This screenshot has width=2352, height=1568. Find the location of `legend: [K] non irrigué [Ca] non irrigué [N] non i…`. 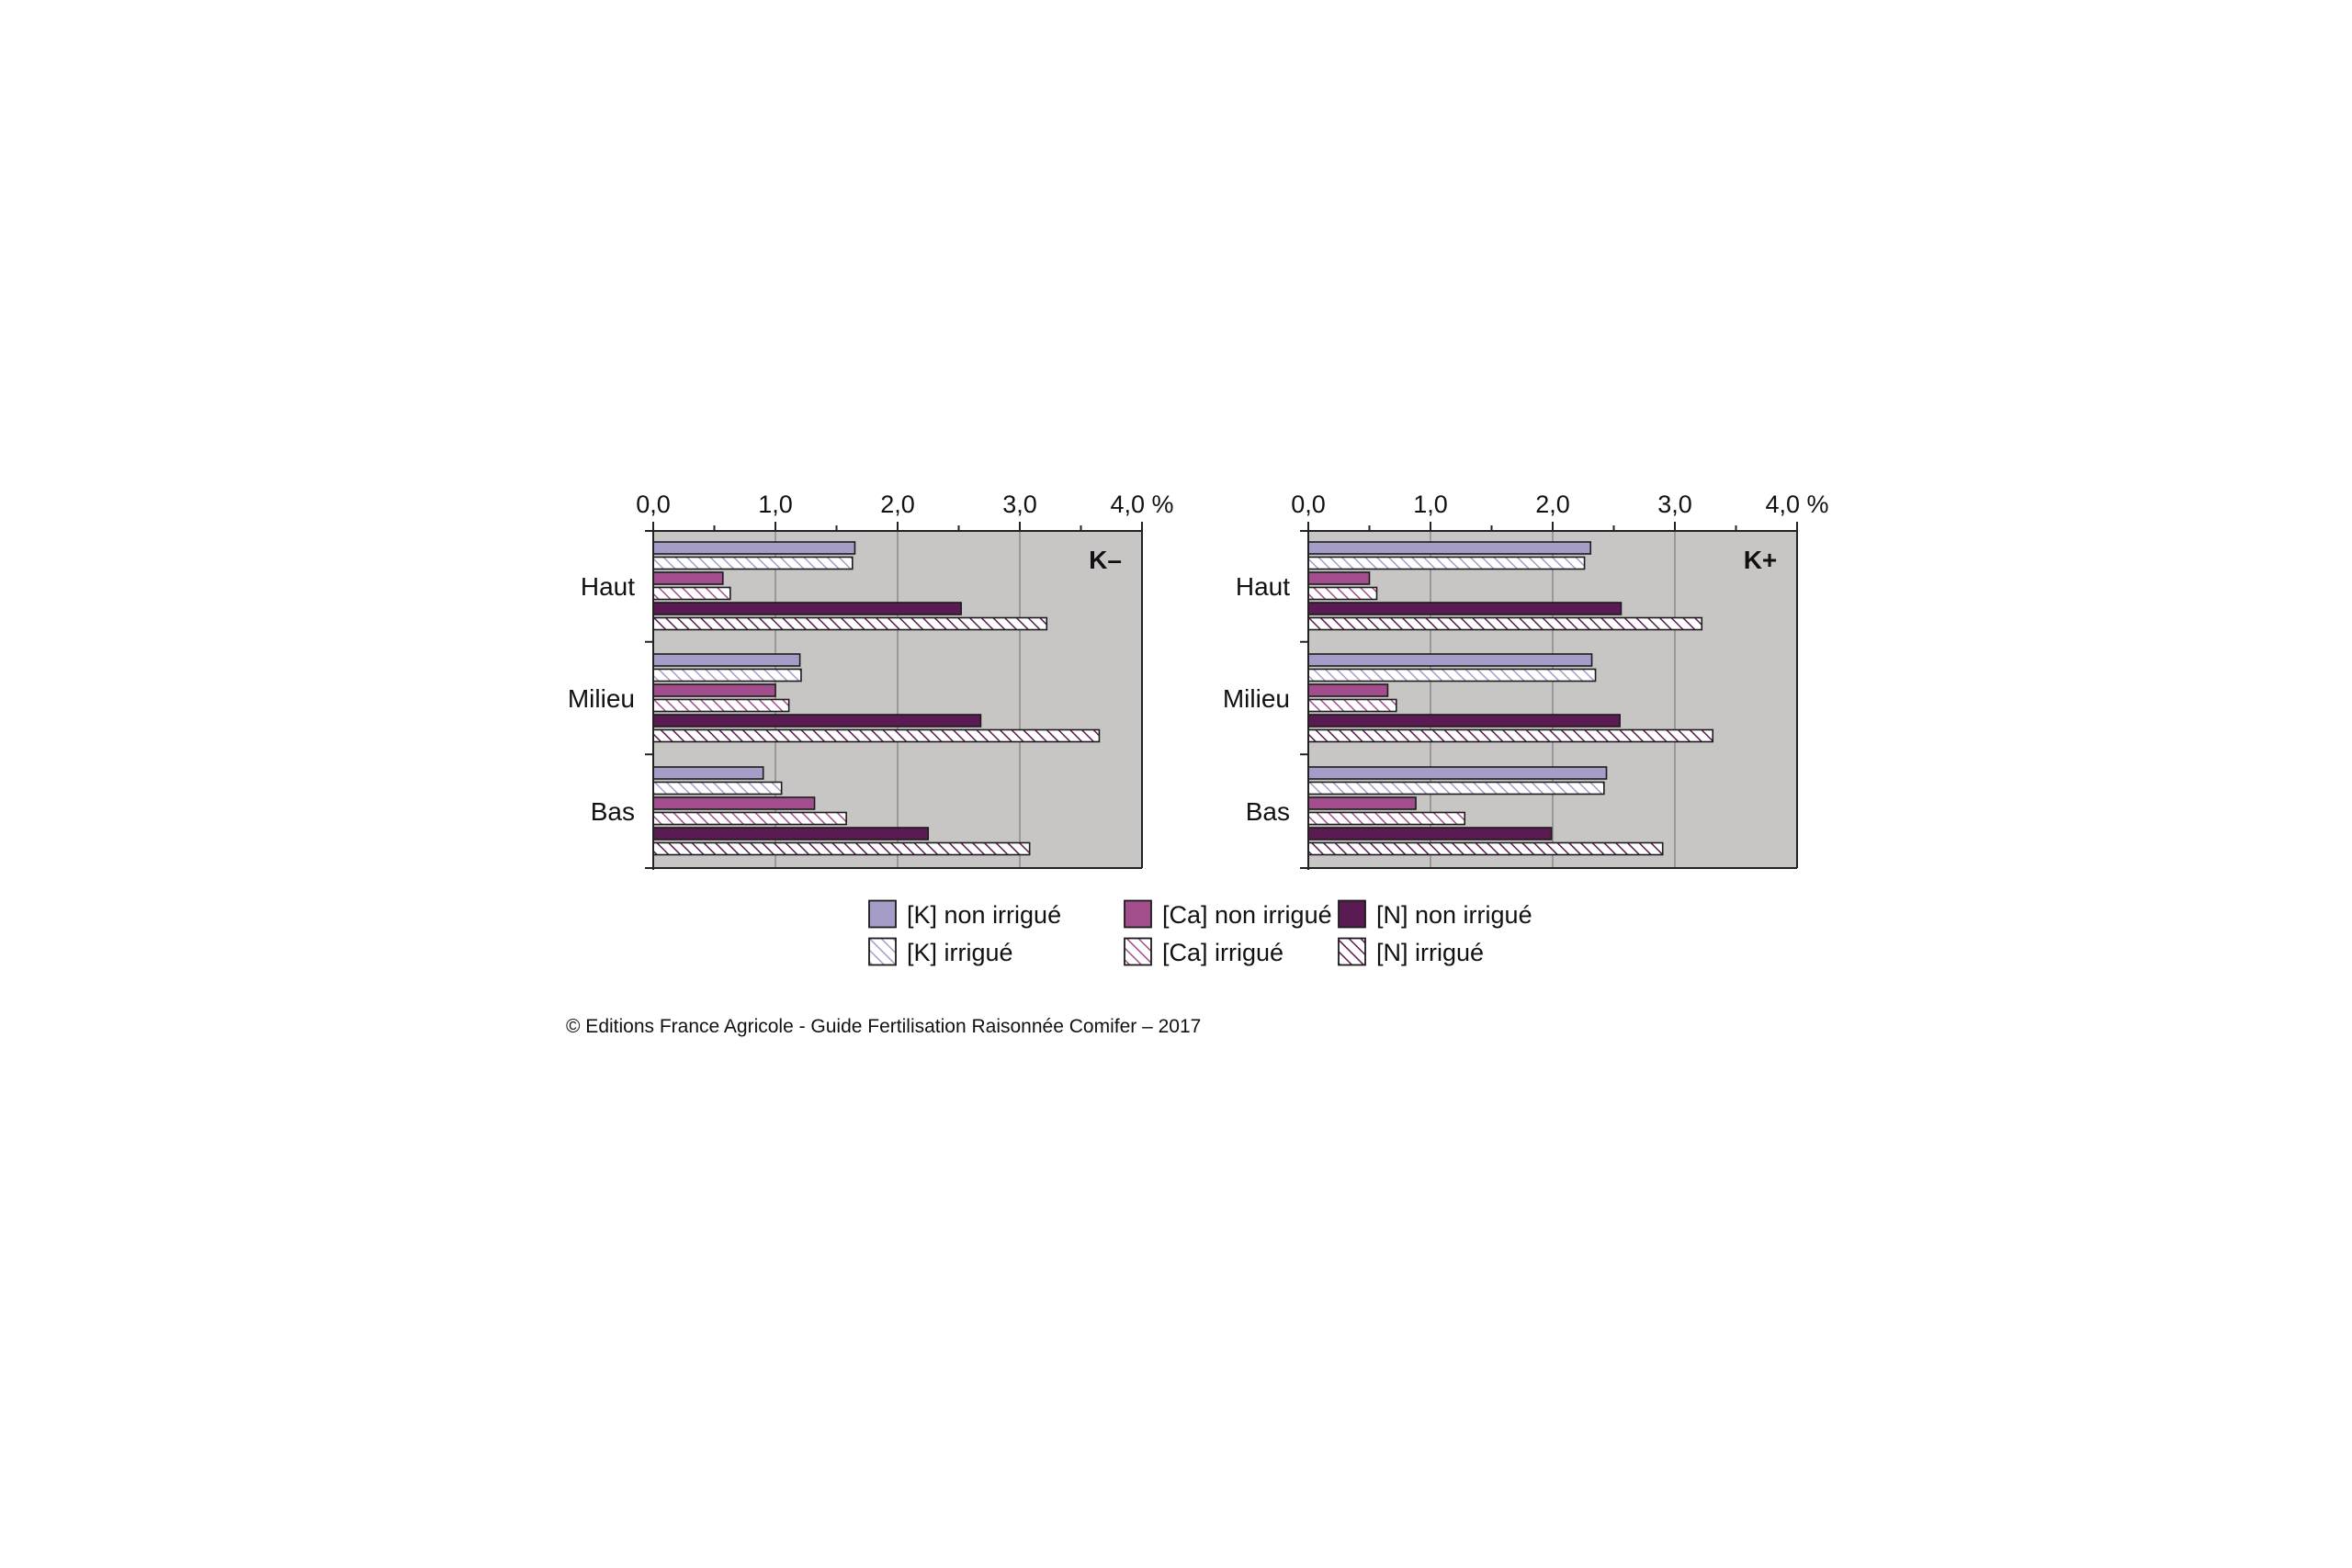

legend: [K] non irrigué [Ca] non irrigué [N] non i… is located at coordinates (1200, 933).